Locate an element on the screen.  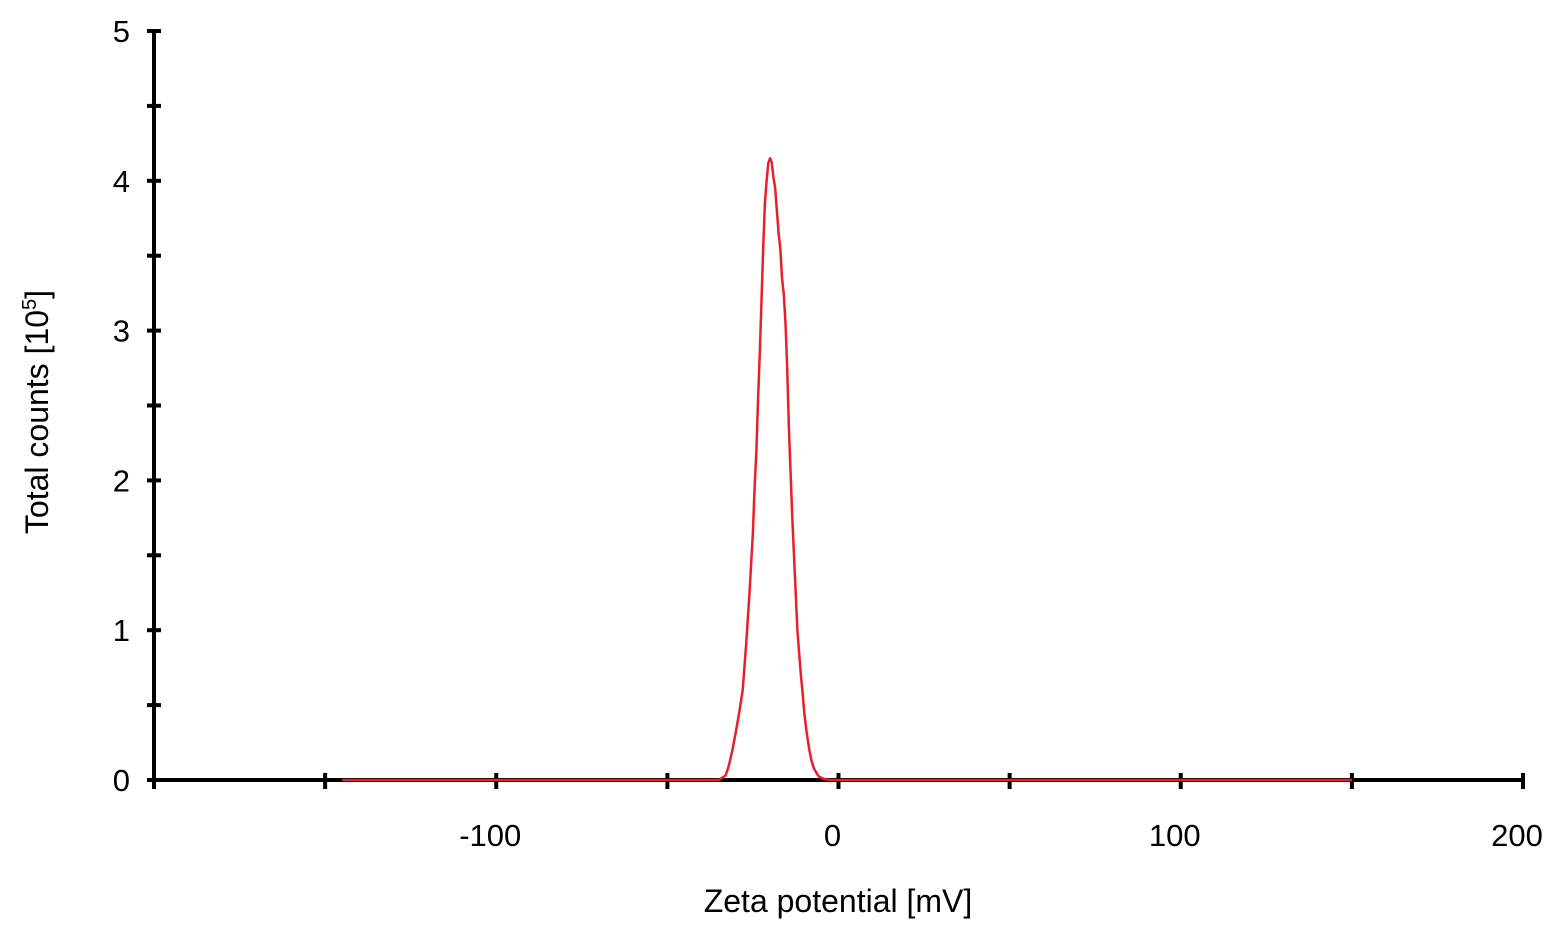
x-tick-label: 100 is located at coordinates (1175, 835).